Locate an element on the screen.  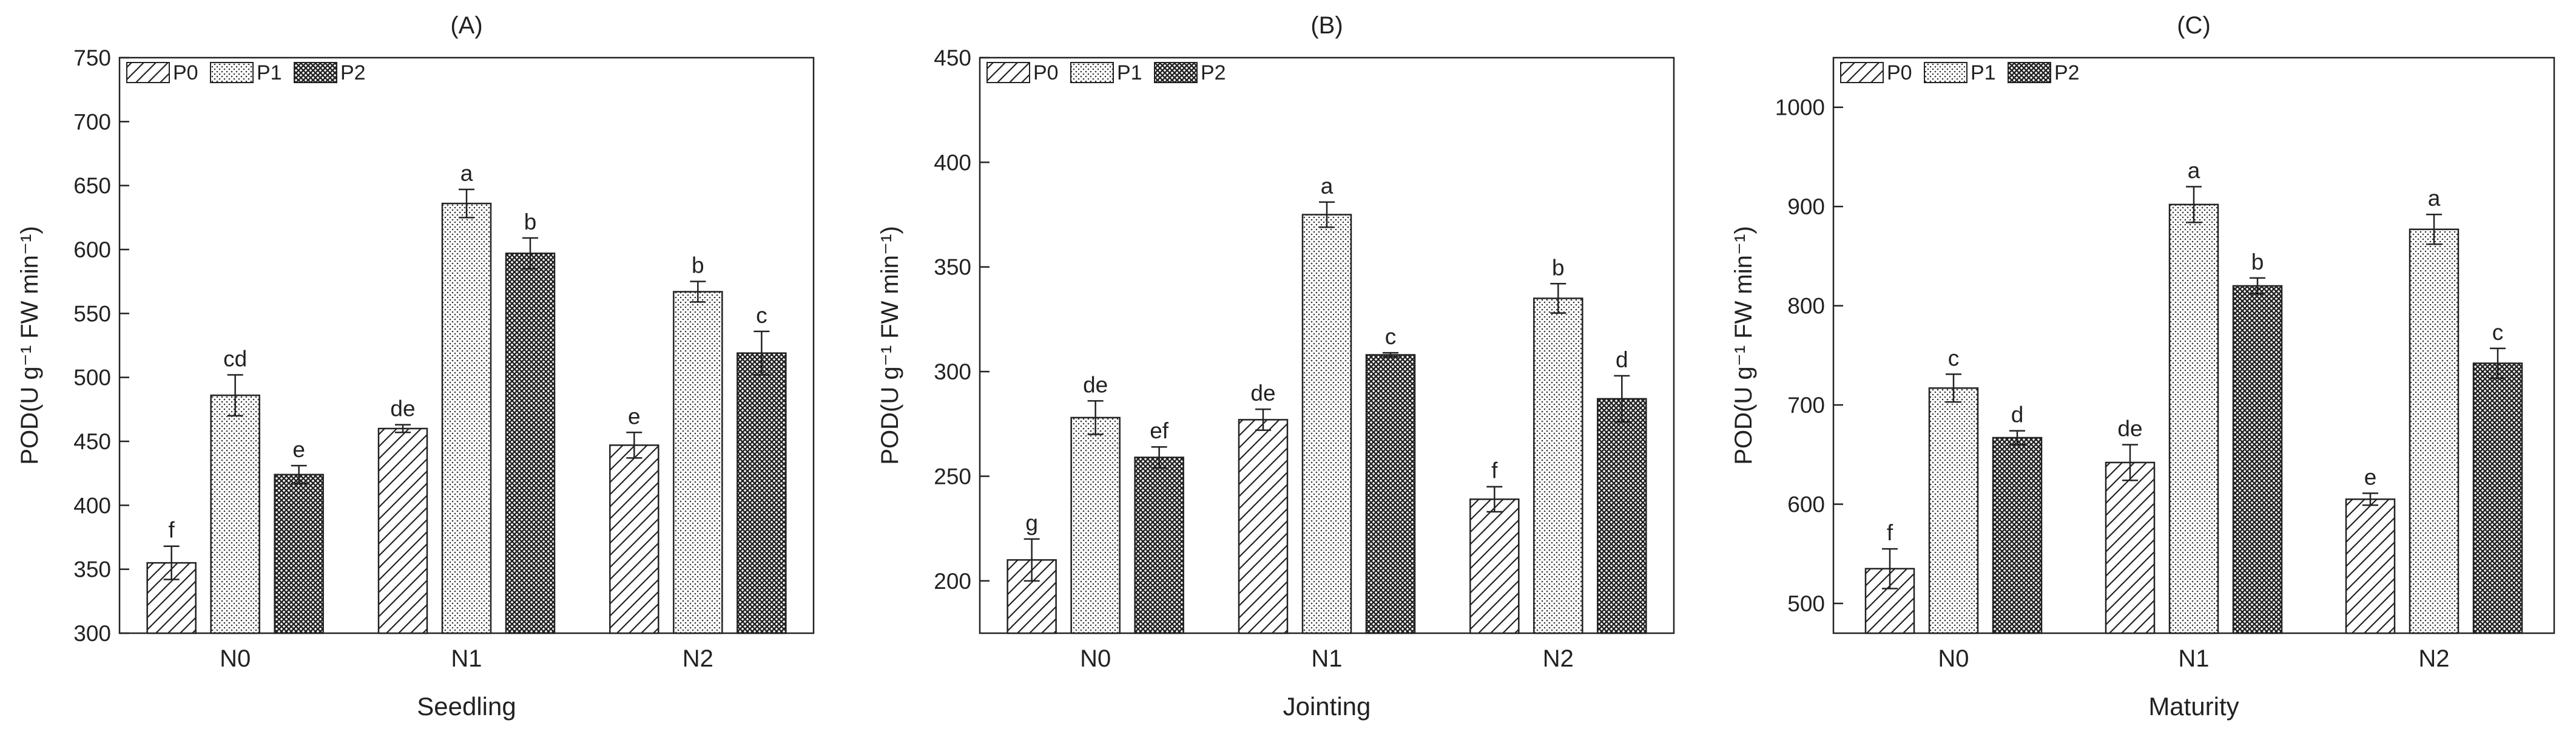
y-tick-label: 750 is located at coordinates (92, 58).